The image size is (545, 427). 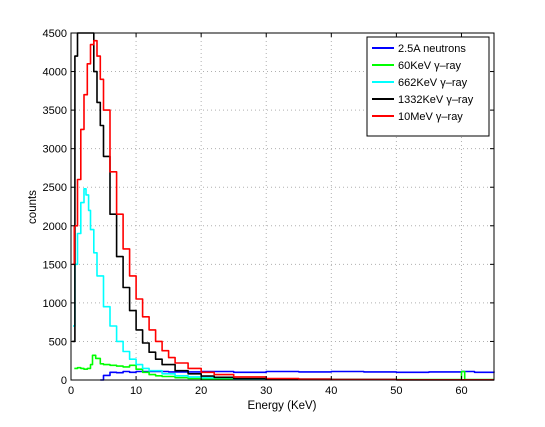 What do you see at coordinates (55, 73) in the screenshot?
I see `y-tick-label: 4000` at bounding box center [55, 73].